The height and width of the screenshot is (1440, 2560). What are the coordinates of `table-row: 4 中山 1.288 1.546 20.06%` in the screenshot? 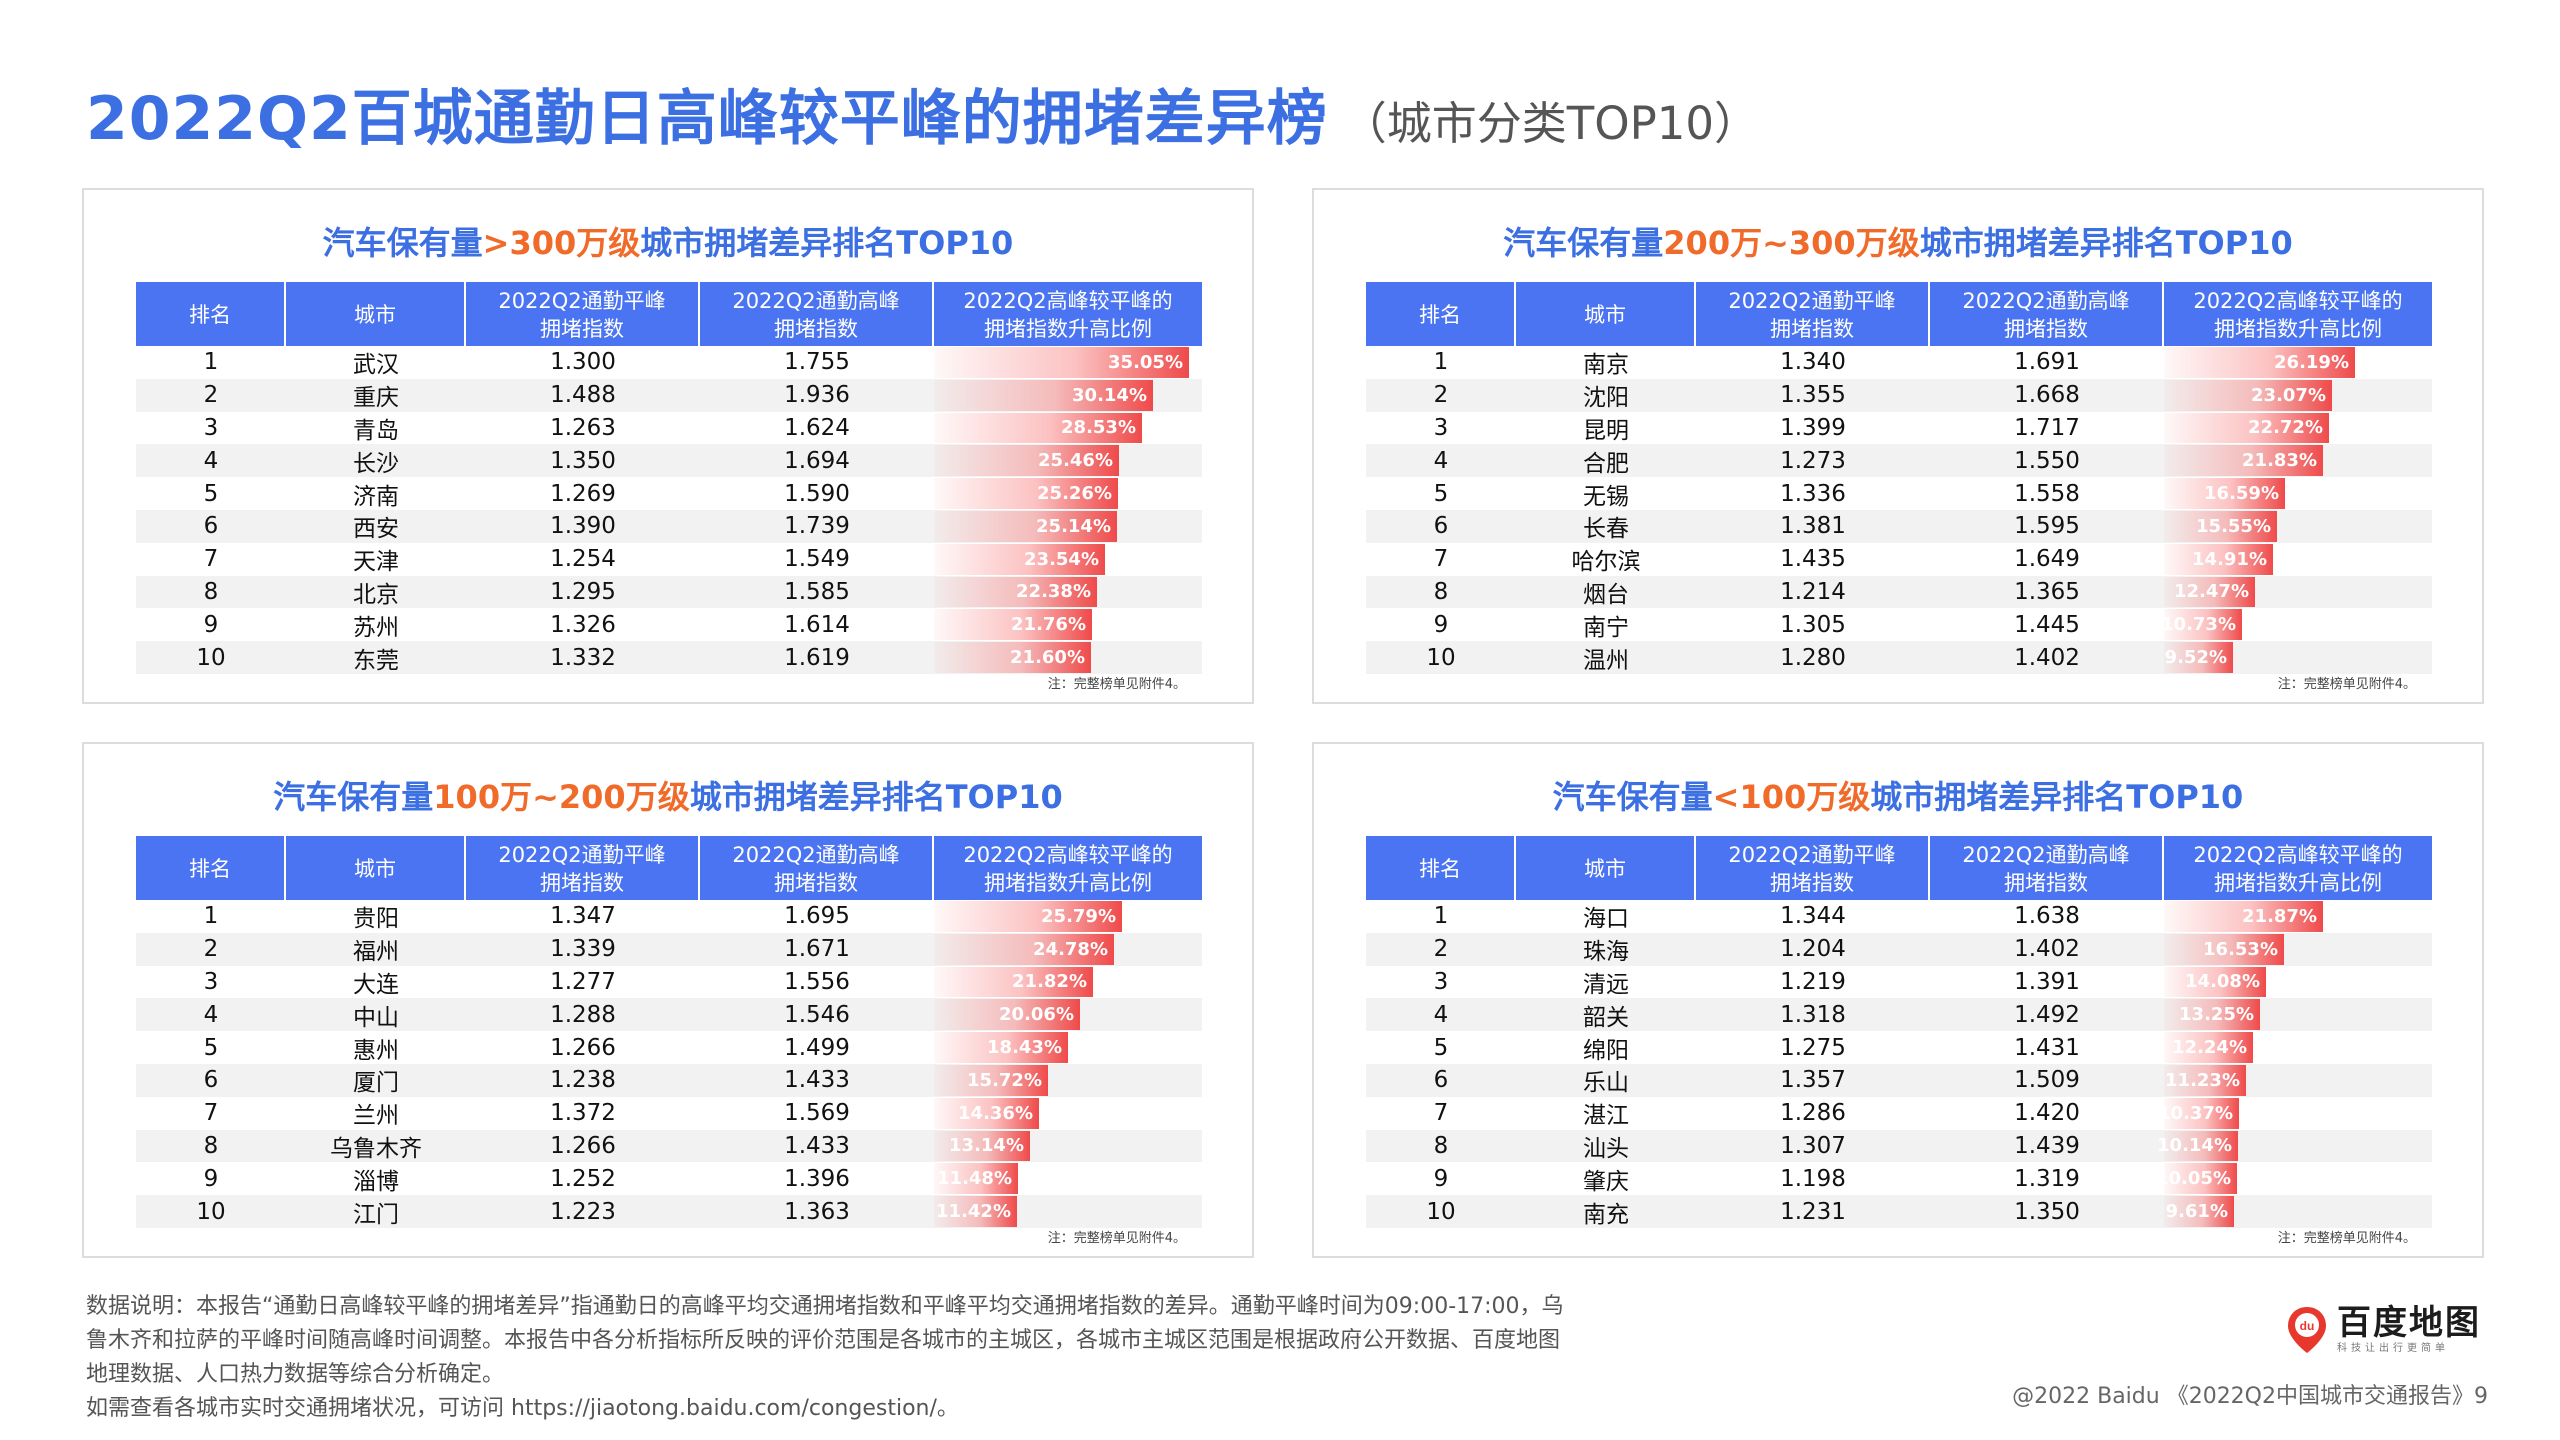 It's located at (669, 1015).